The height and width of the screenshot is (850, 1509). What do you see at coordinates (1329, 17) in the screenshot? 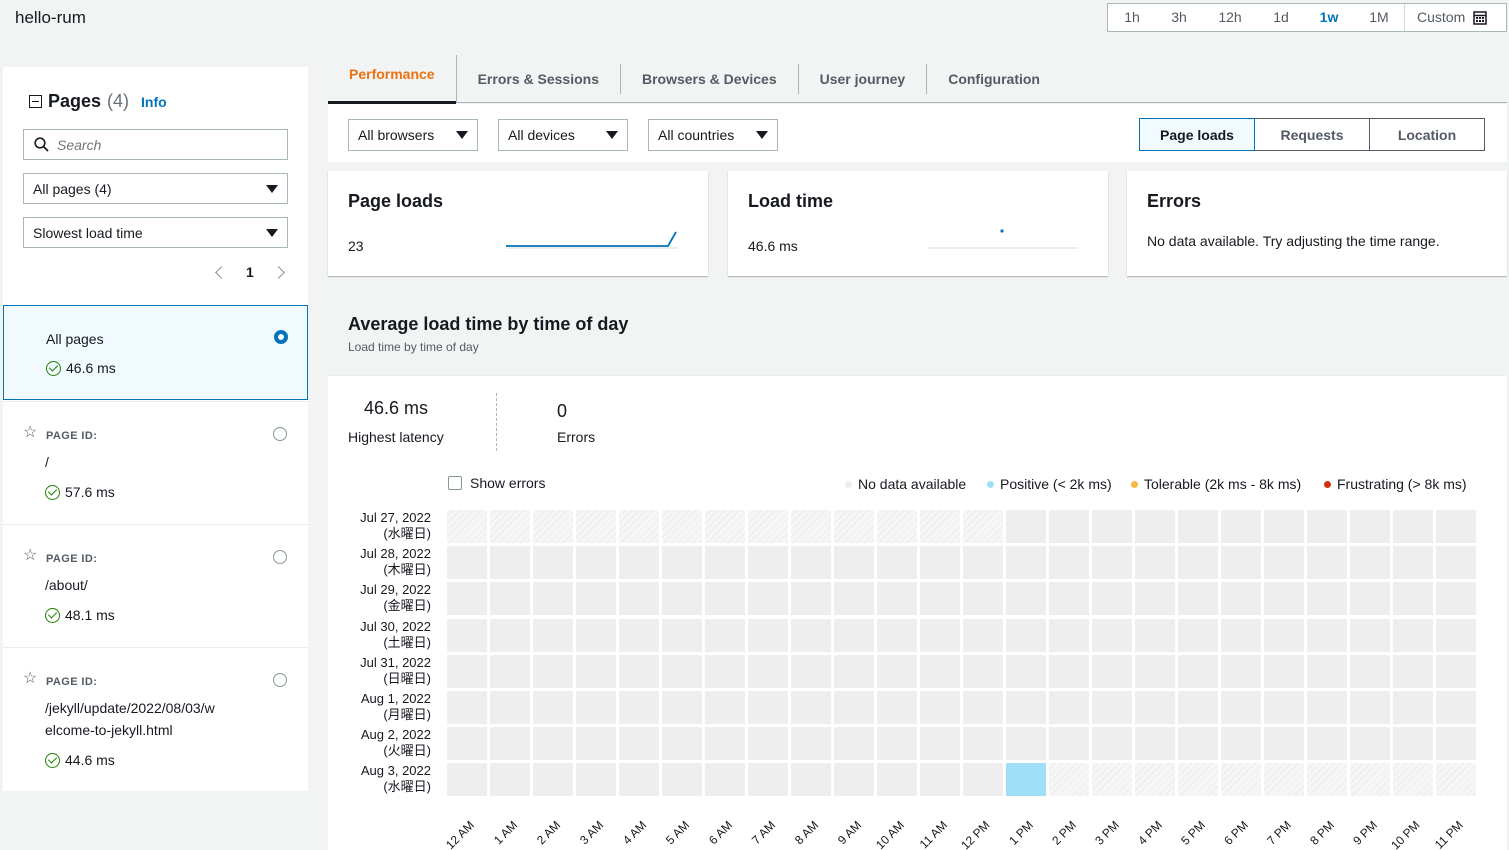
I see `time-range-1w: 1w` at bounding box center [1329, 17].